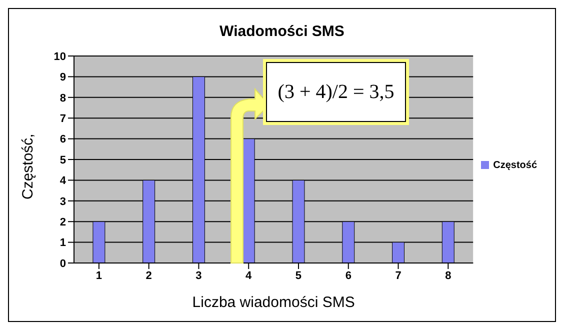 This screenshot has width=564, height=330. Describe the element at coordinates (63, 202) in the screenshot. I see `y-tick-label: 3` at that location.